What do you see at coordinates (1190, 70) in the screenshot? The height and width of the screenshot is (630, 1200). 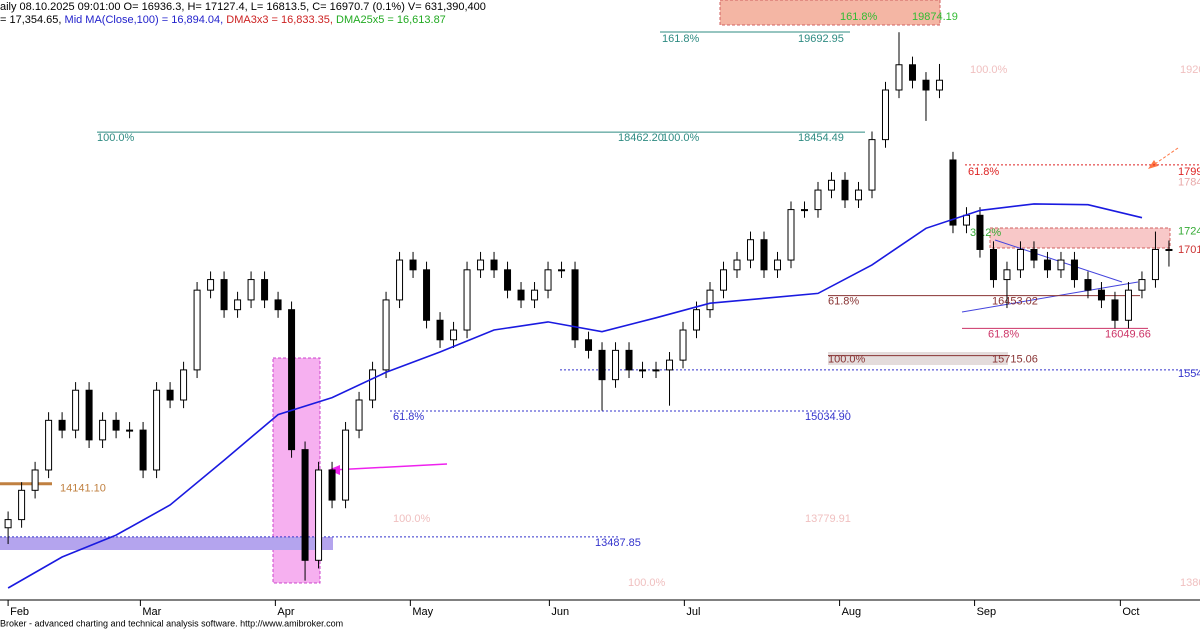 I see `level-label: 1920` at bounding box center [1190, 70].